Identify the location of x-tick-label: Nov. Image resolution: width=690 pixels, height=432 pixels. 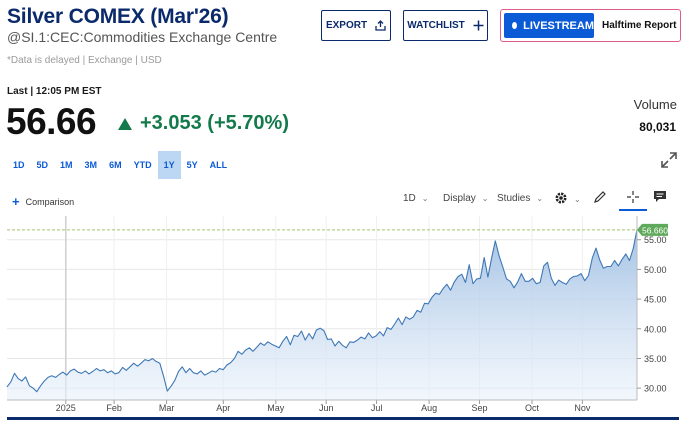
(582, 408).